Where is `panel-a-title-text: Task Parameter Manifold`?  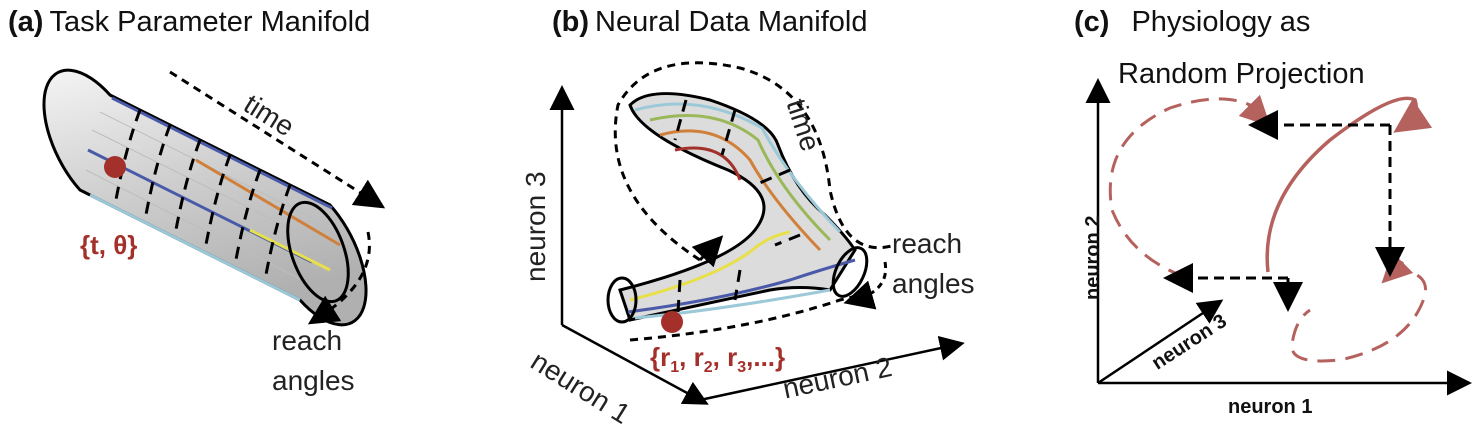
panel-a-title-text: Task Parameter Manifold is located at coordinates (210, 22).